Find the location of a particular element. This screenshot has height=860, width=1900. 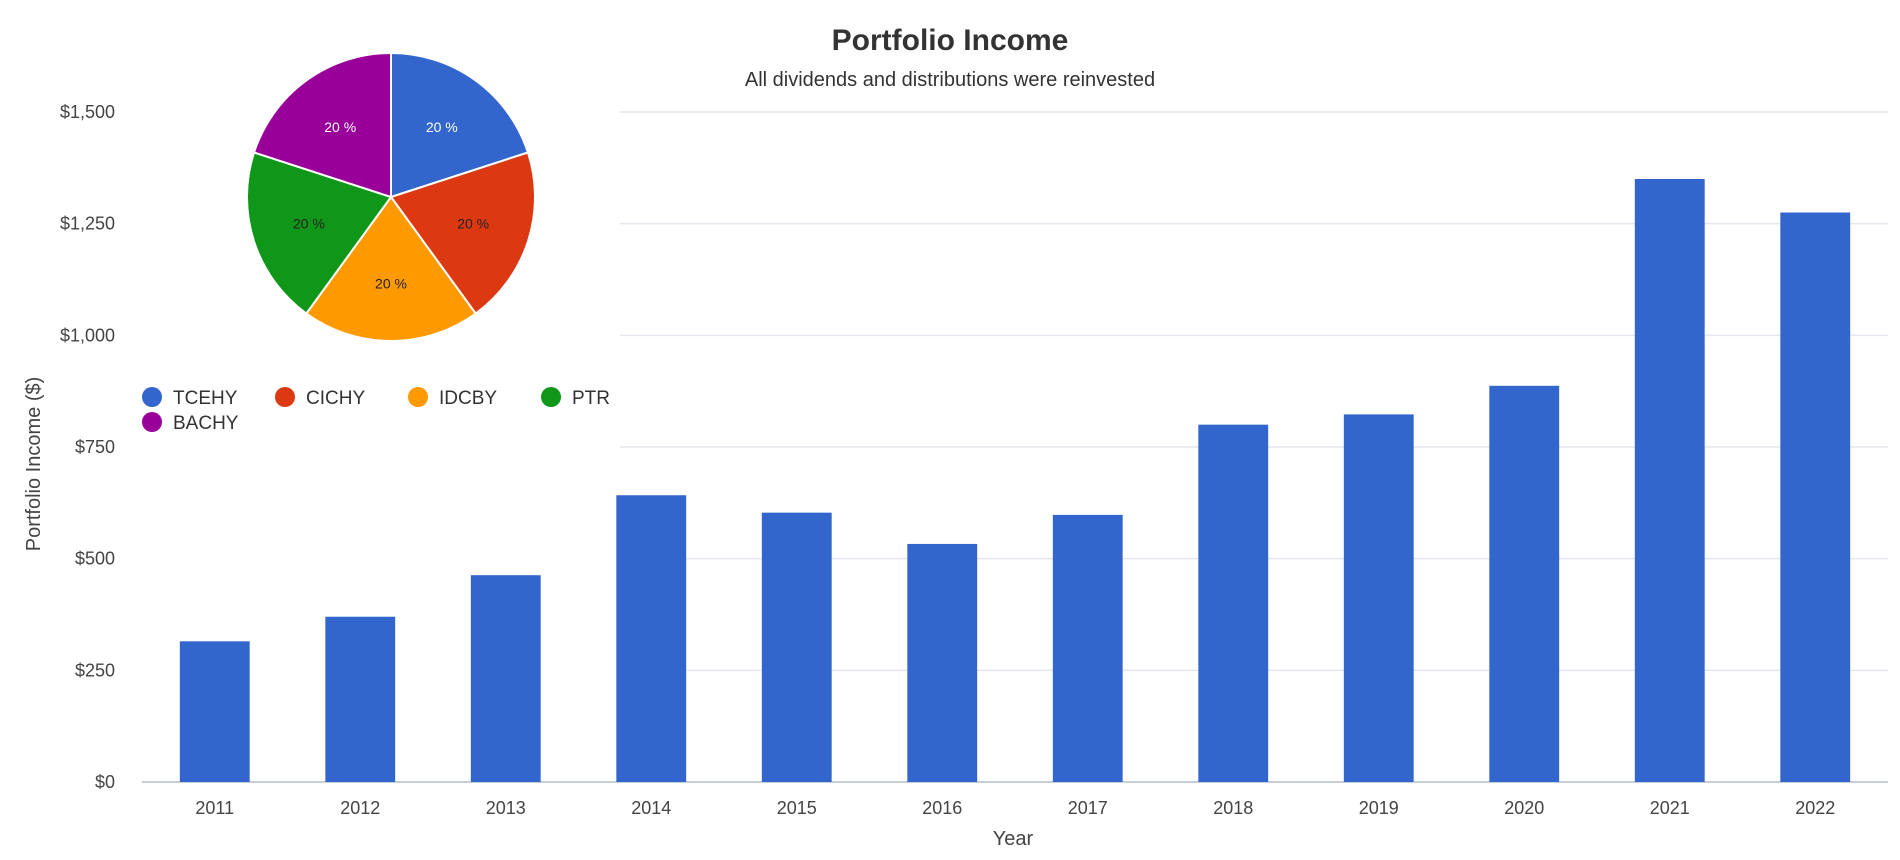

x-tick-label: 2020 is located at coordinates (1524, 808).